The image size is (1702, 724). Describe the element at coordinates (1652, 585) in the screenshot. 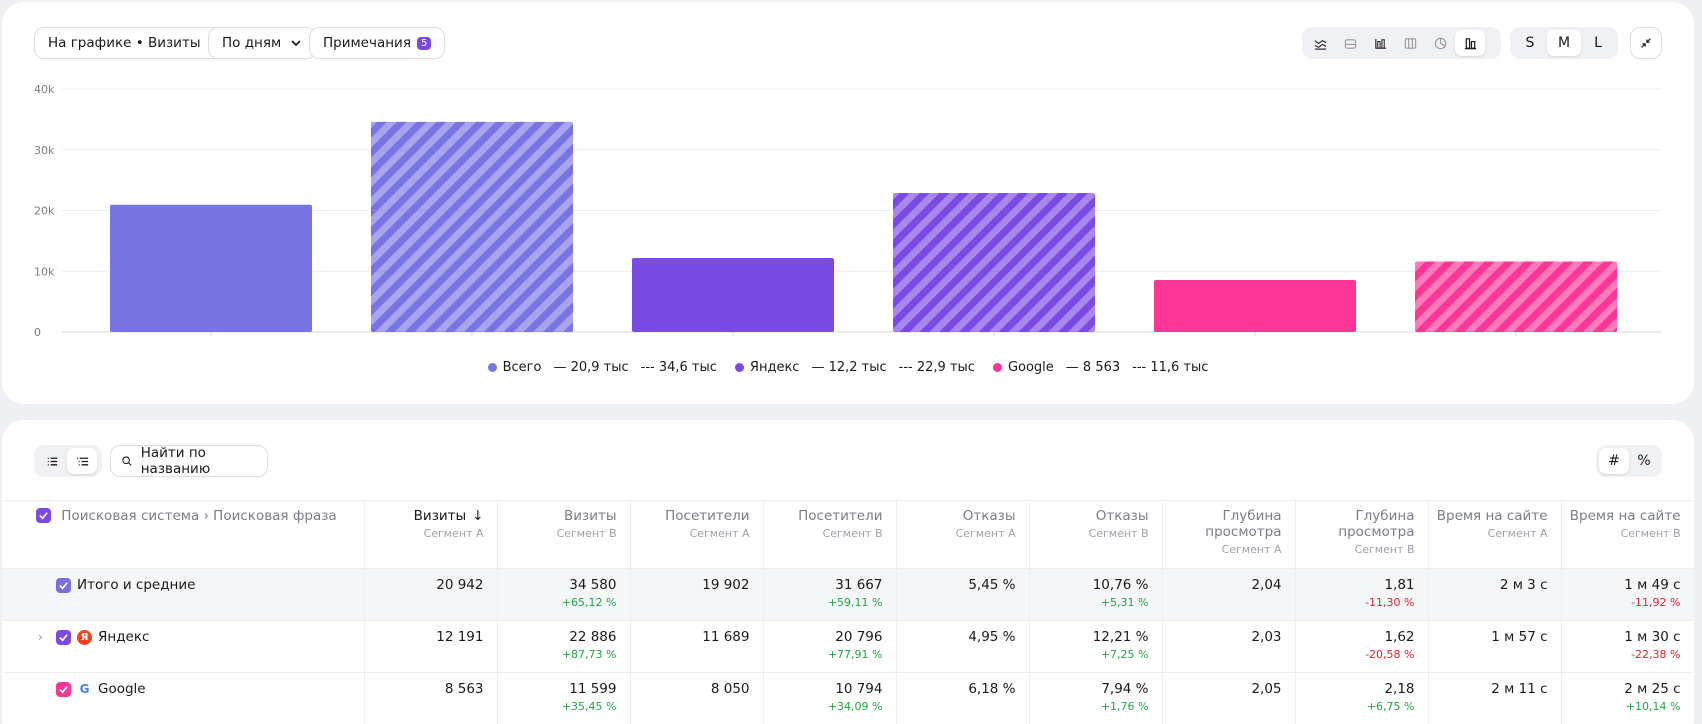

I see `metric-value: 1 м 49 с` at that location.